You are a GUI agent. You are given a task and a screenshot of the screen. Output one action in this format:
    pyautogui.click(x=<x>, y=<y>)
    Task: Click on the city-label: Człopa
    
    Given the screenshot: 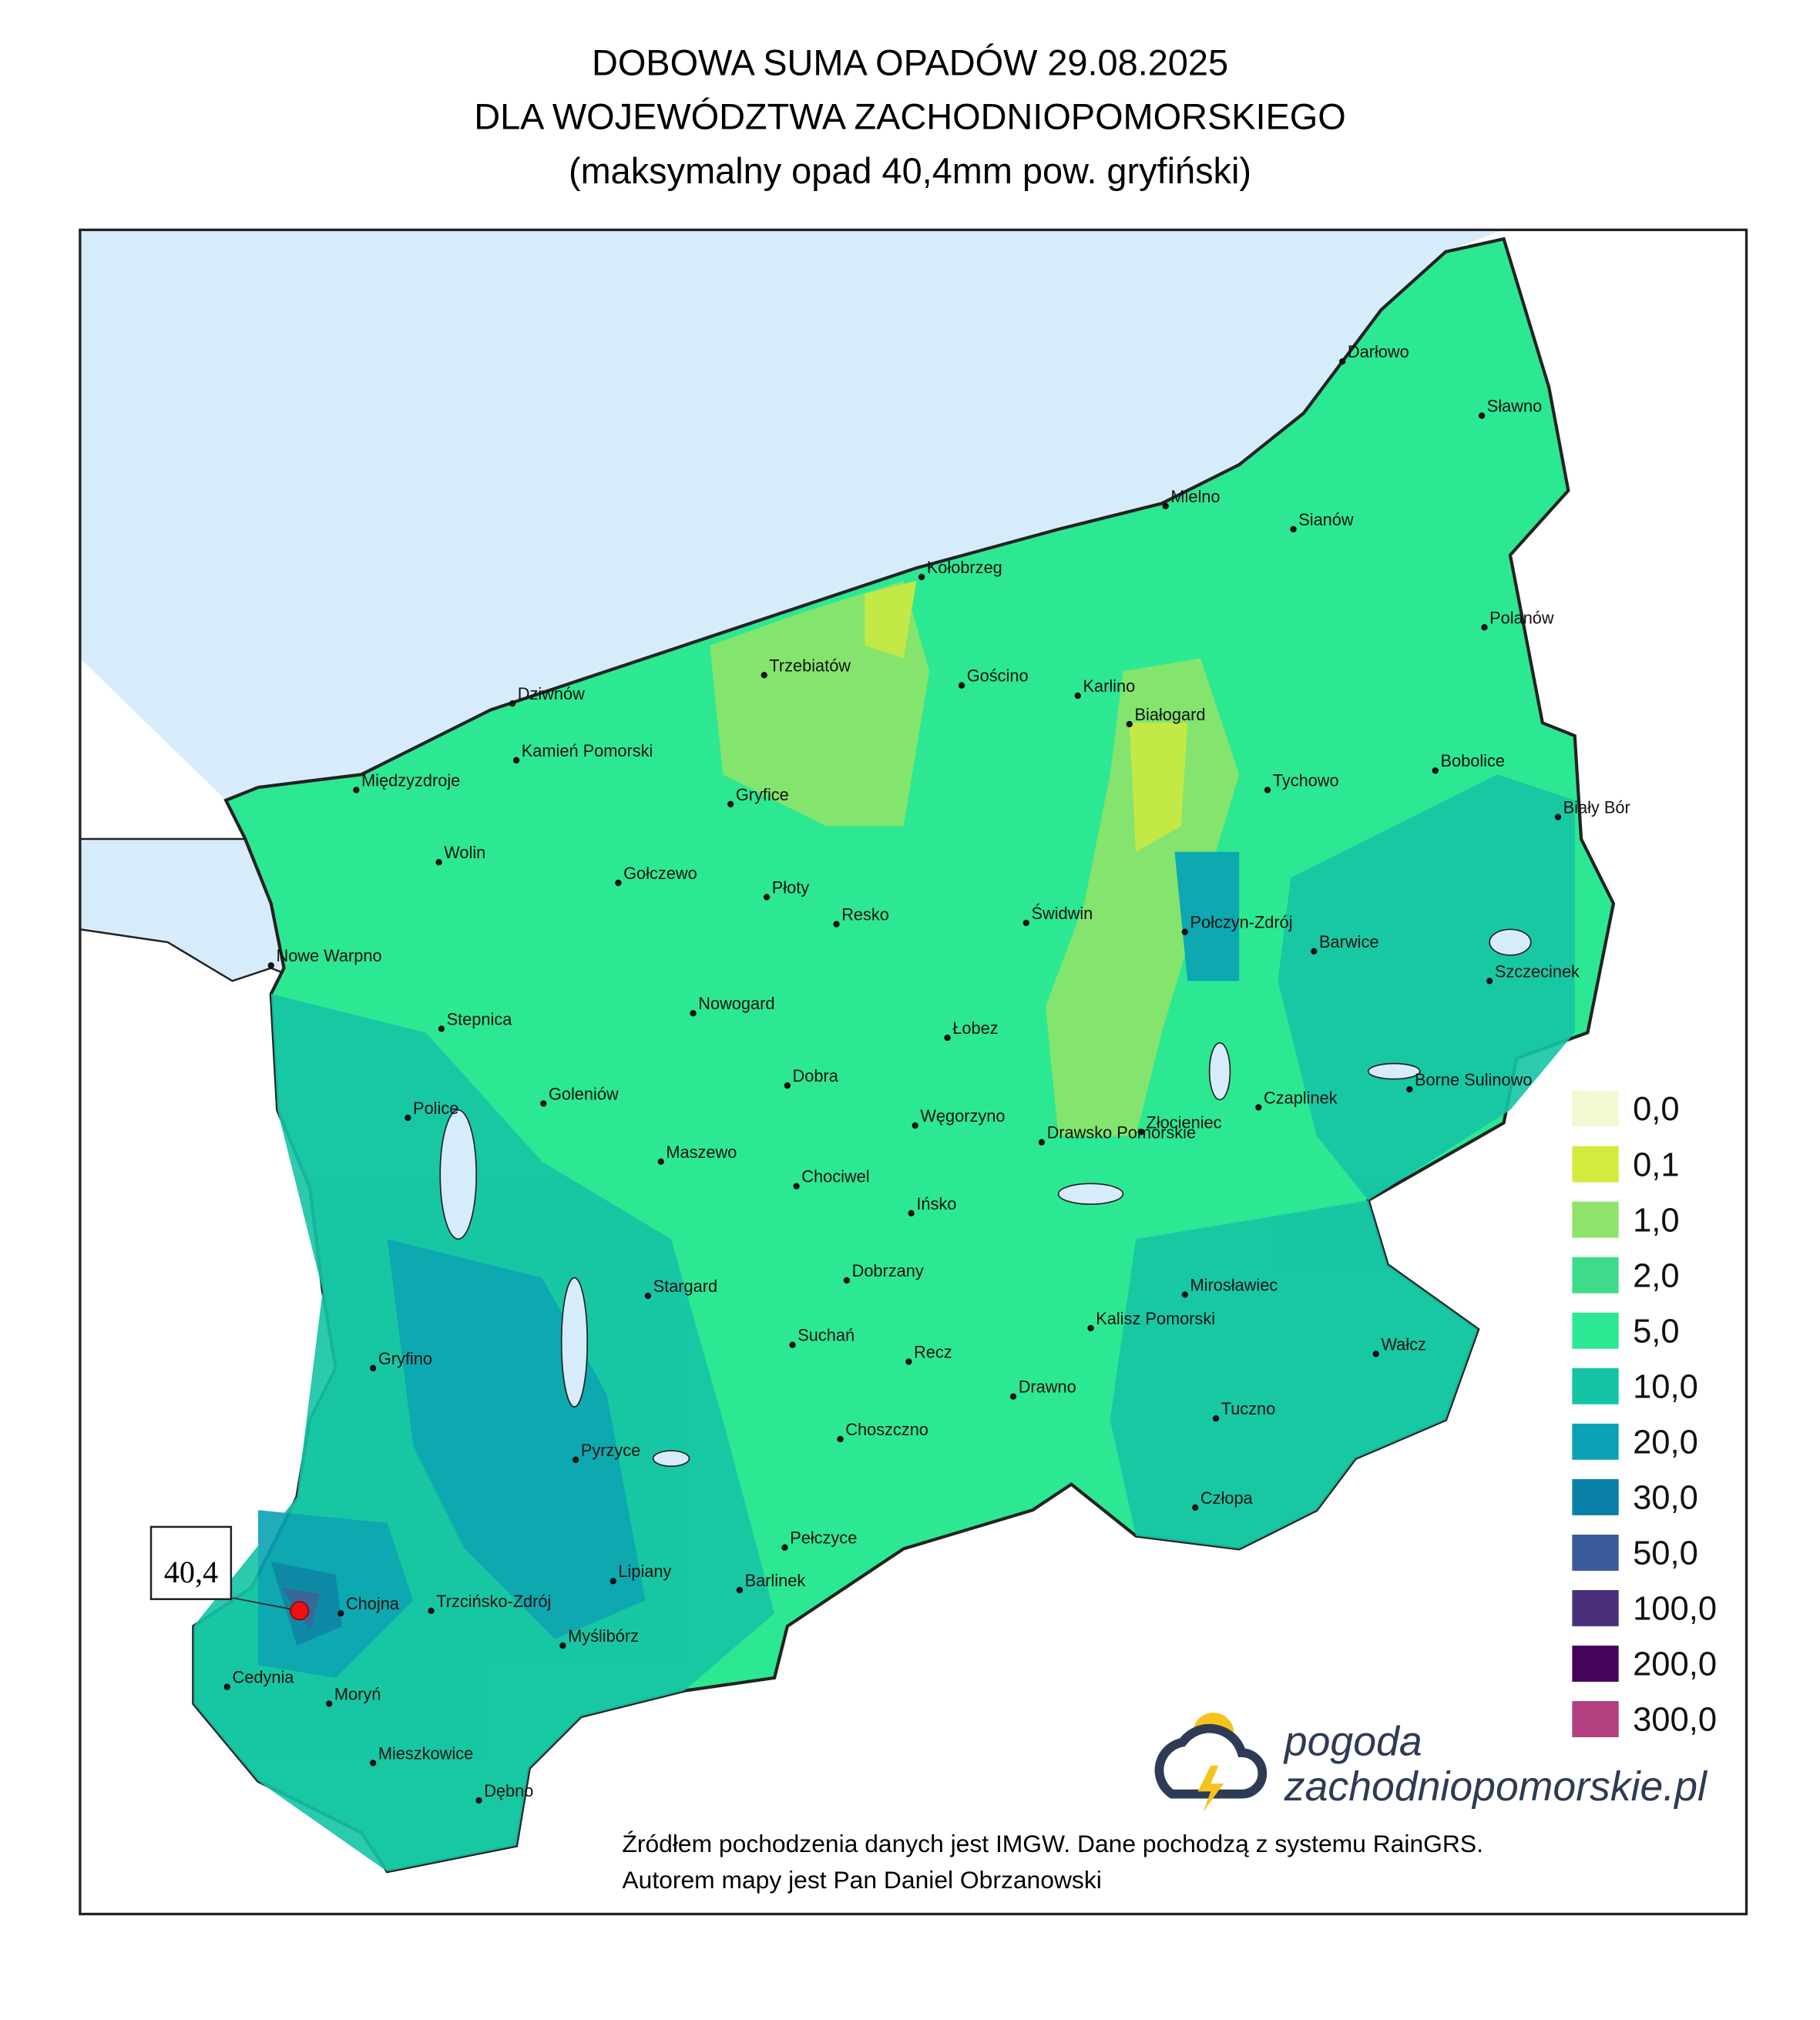 What is the action you would take?
    pyautogui.click(x=1227, y=1498)
    